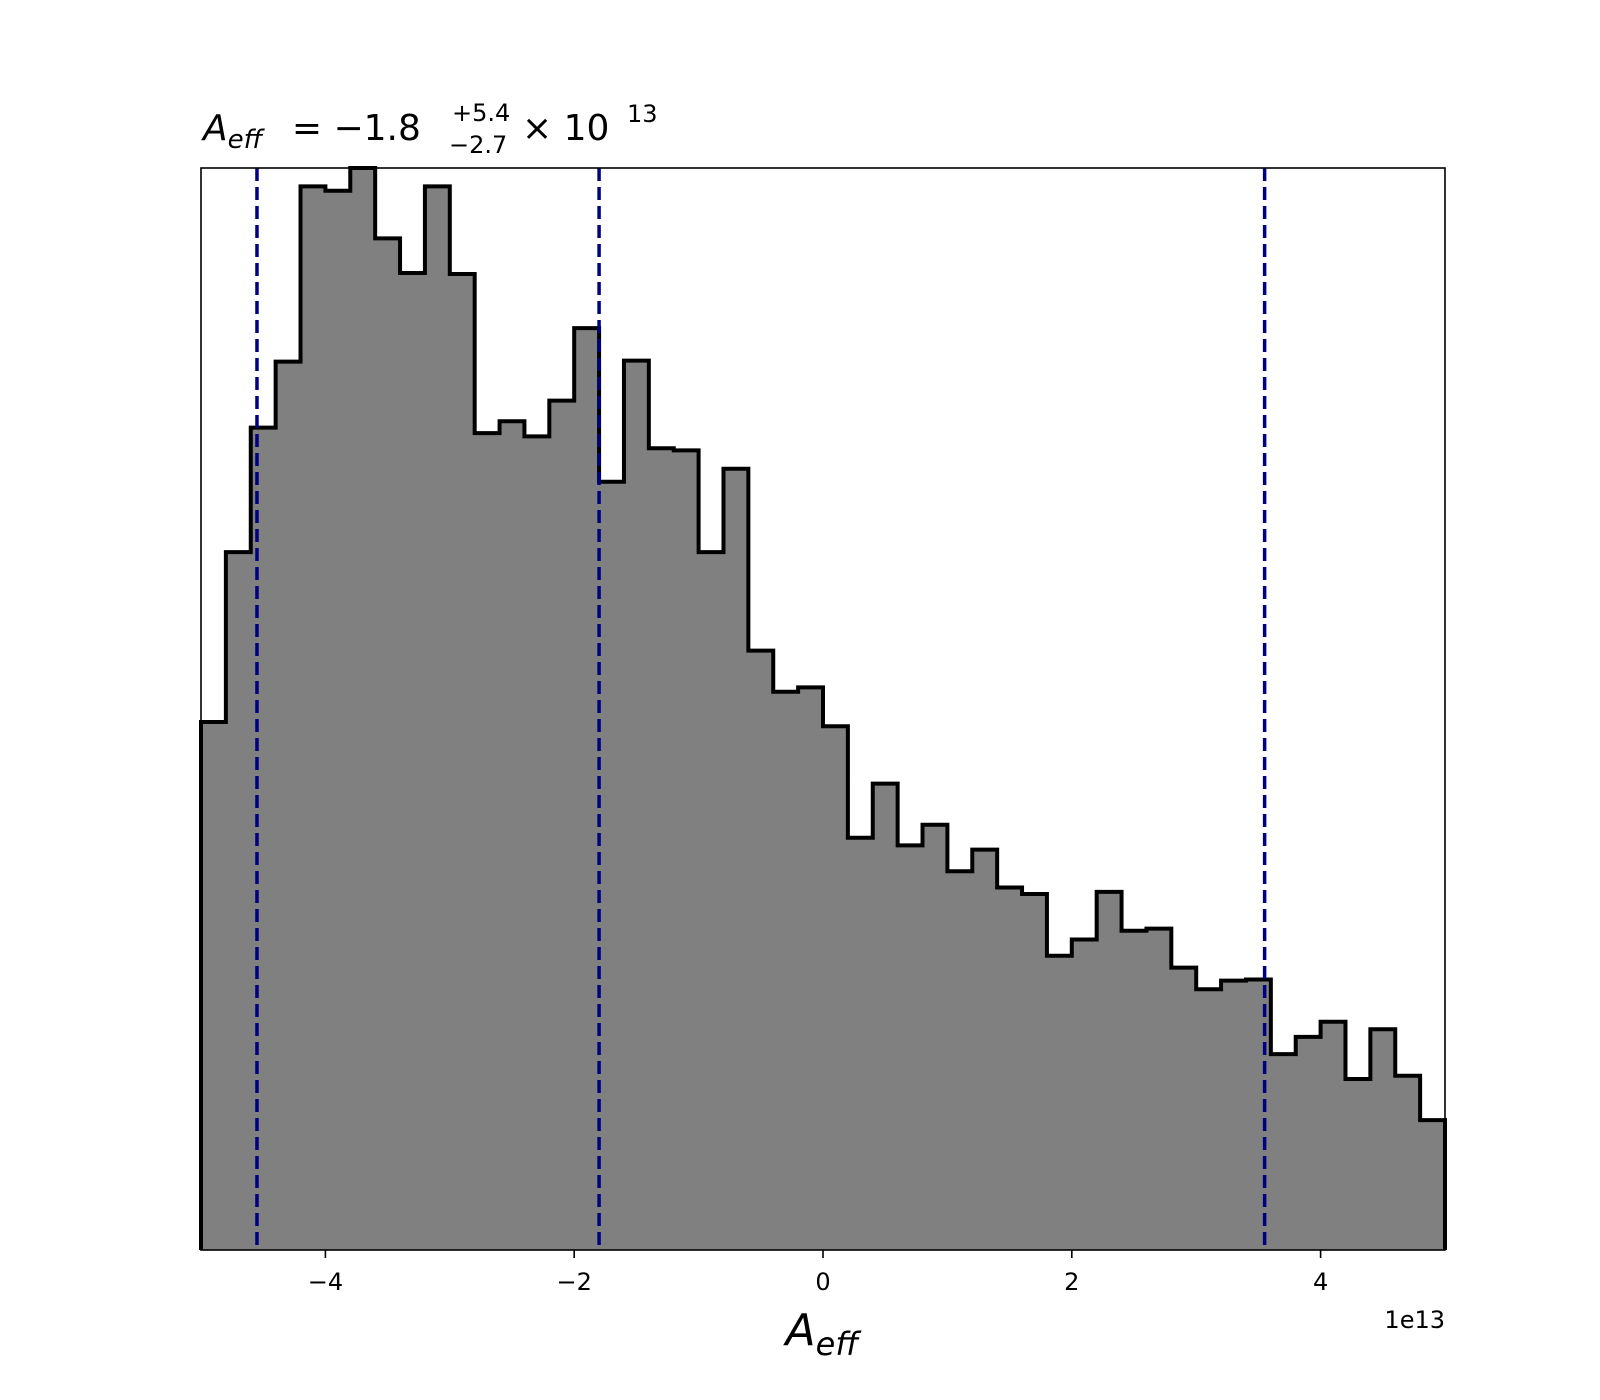 The height and width of the screenshot is (1400, 1600). I want to click on x-tick-label: −2, so click(574, 1282).